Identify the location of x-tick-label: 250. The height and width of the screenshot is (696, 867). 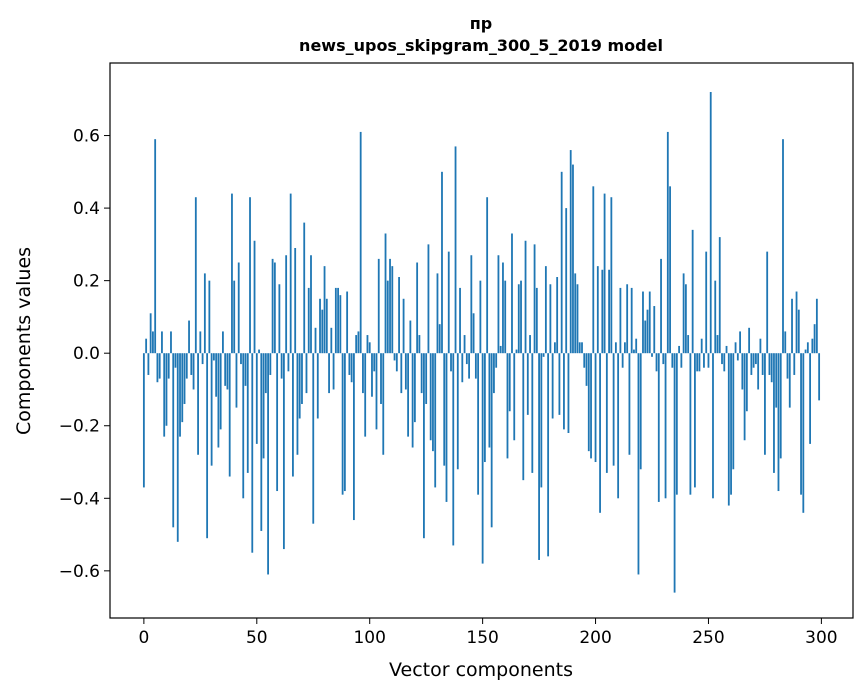
(708, 638).